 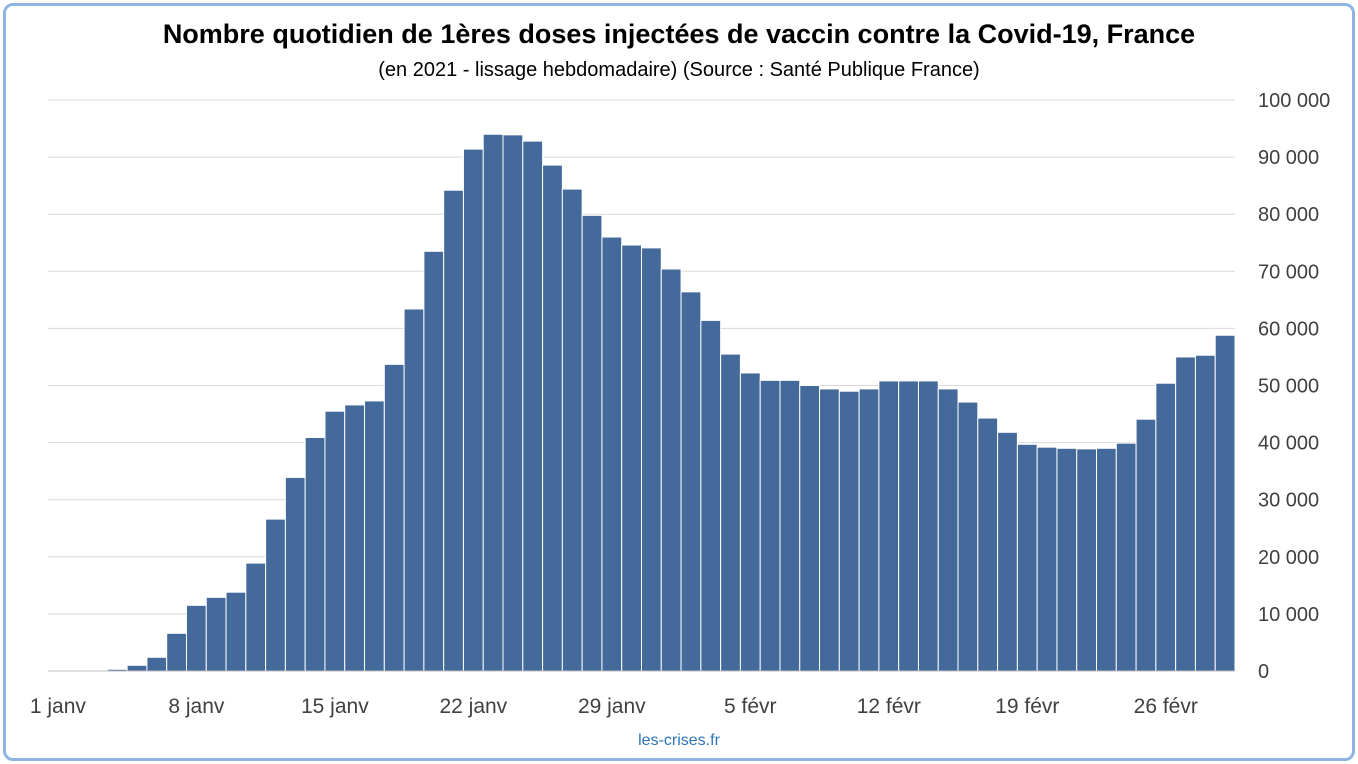 What do you see at coordinates (1288, 272) in the screenshot?
I see `y-tick-label: 70 000` at bounding box center [1288, 272].